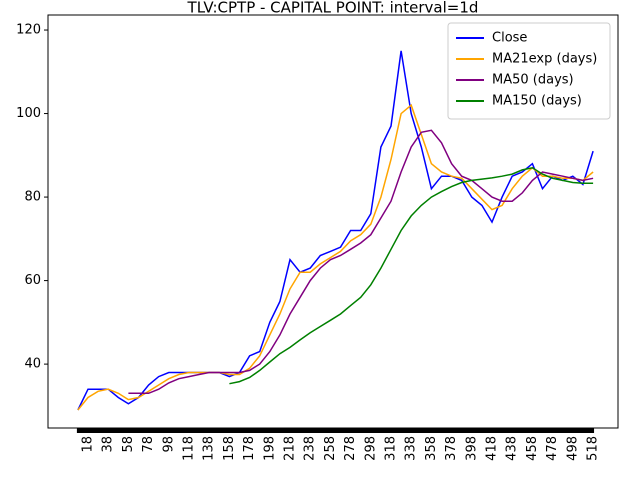 Image resolution: width=640 pixels, height=480 pixels. I want to click on legend-label: MA50 (days), so click(533, 80).